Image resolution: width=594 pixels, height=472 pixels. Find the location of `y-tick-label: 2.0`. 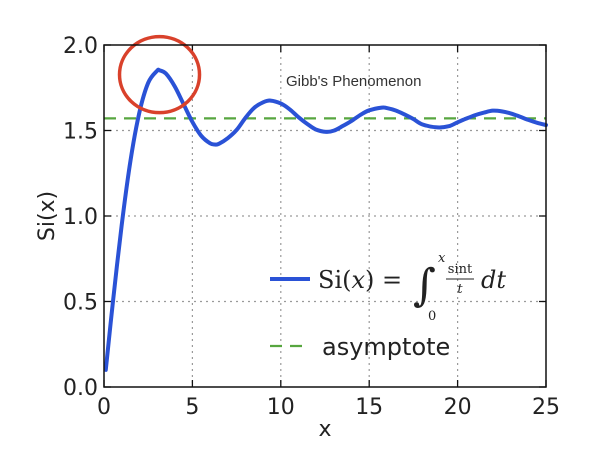

y-tick-label: 2.0 is located at coordinates (80, 46).